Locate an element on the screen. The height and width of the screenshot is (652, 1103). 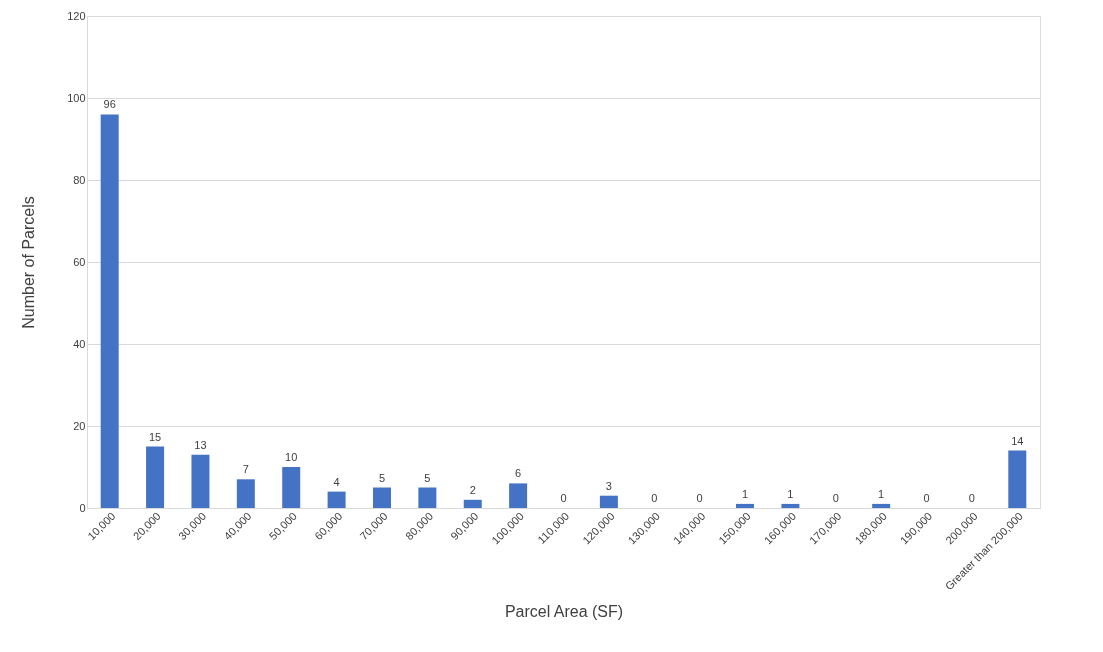
data-label: 10 is located at coordinates (291, 457).